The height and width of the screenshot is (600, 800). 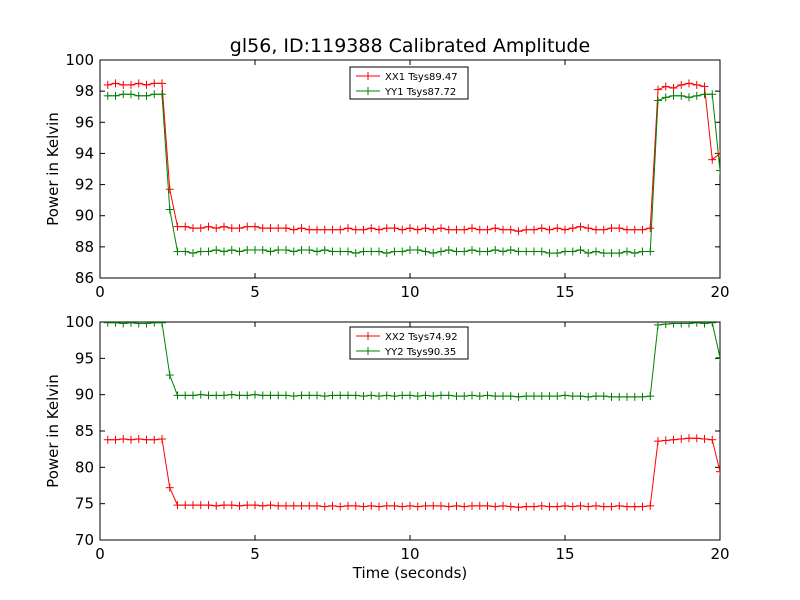 I want to click on x-tick-label: 0, so click(x=100, y=554).